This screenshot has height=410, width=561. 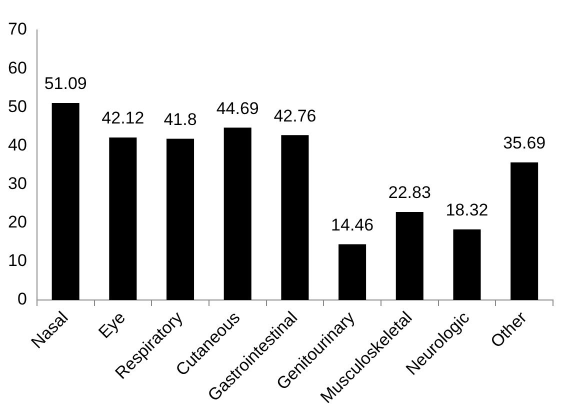 I want to click on data-label: 22.83, so click(x=409, y=192).